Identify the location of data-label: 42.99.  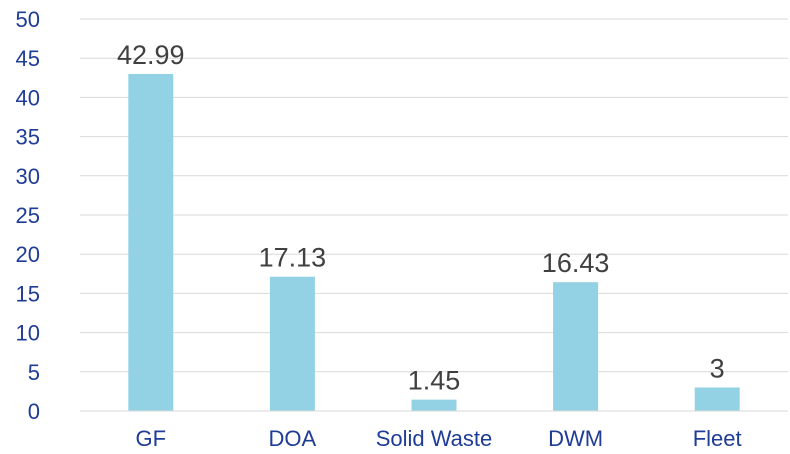
(151, 55).